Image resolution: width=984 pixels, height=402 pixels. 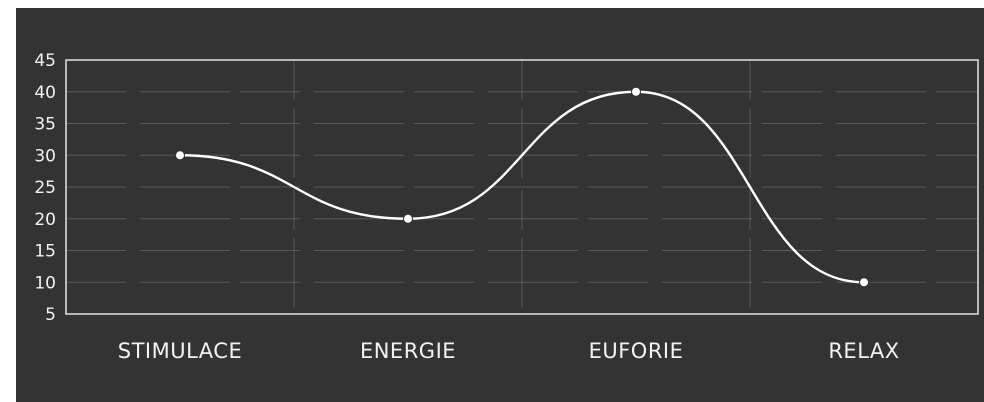 What do you see at coordinates (636, 351) in the screenshot?
I see `x-tick-label: EUFORIE` at bounding box center [636, 351].